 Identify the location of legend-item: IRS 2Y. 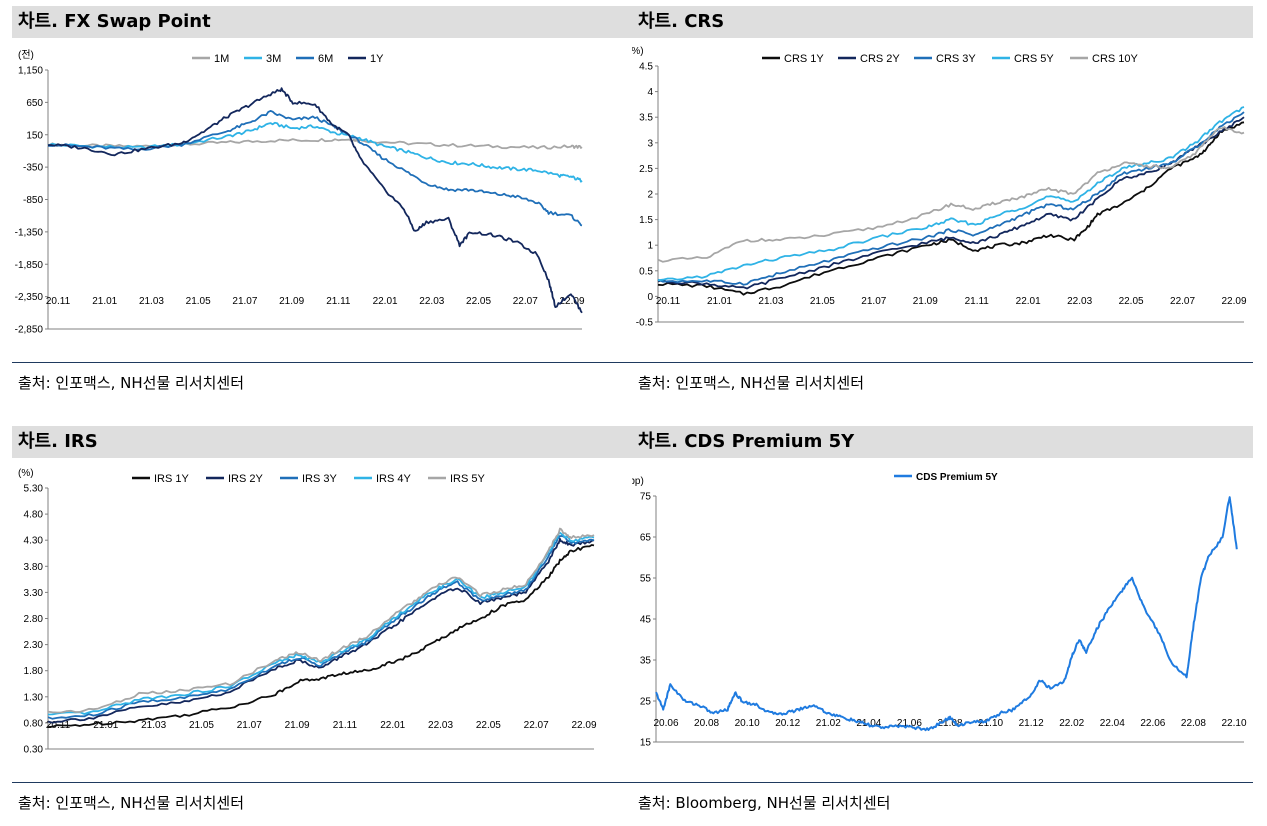
(235, 479).